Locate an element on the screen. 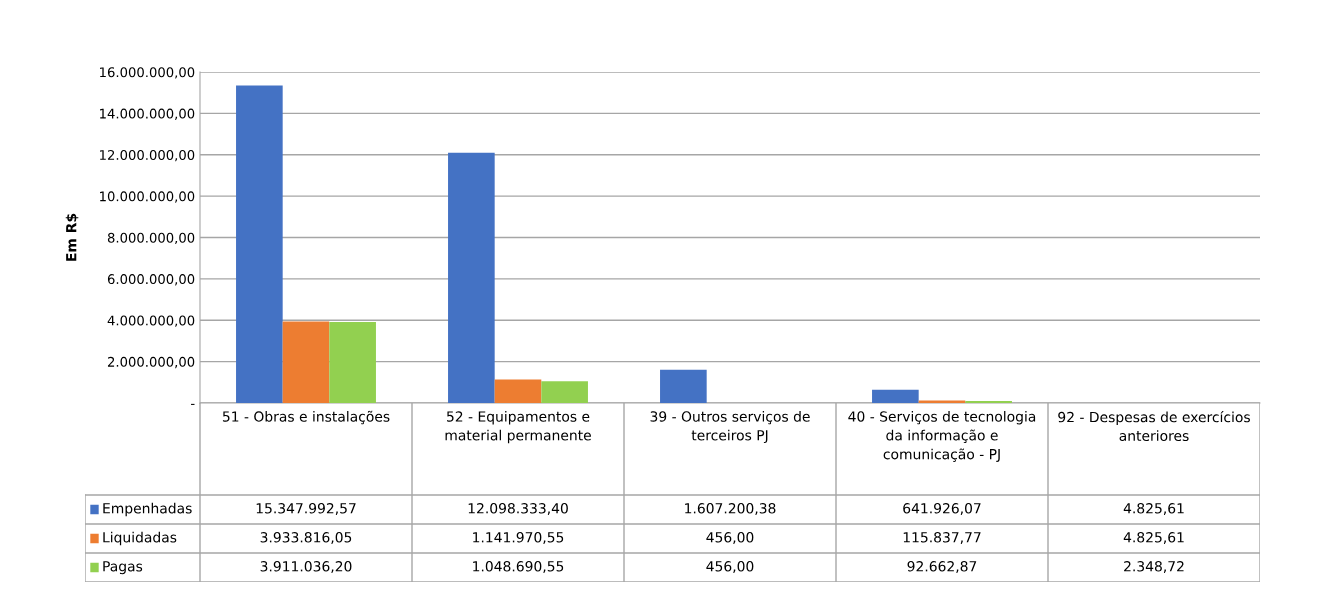 The width and height of the screenshot is (1317, 601). data-label: 3.933.816,05 is located at coordinates (306, 538).